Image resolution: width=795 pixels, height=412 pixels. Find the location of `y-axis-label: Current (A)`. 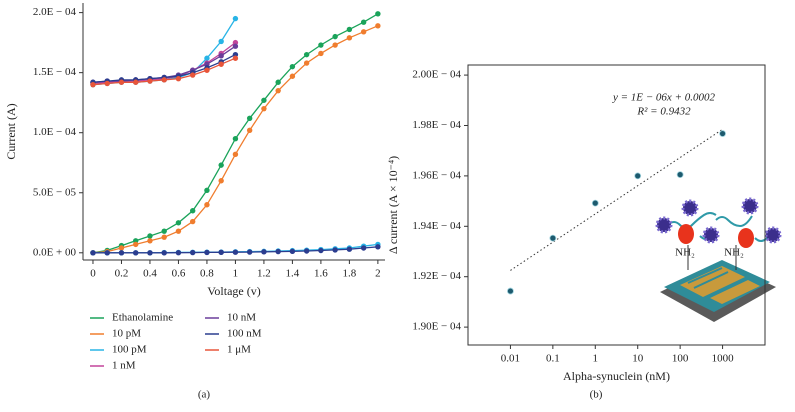

y-axis-label: Current (A) is located at coordinates (11, 131).